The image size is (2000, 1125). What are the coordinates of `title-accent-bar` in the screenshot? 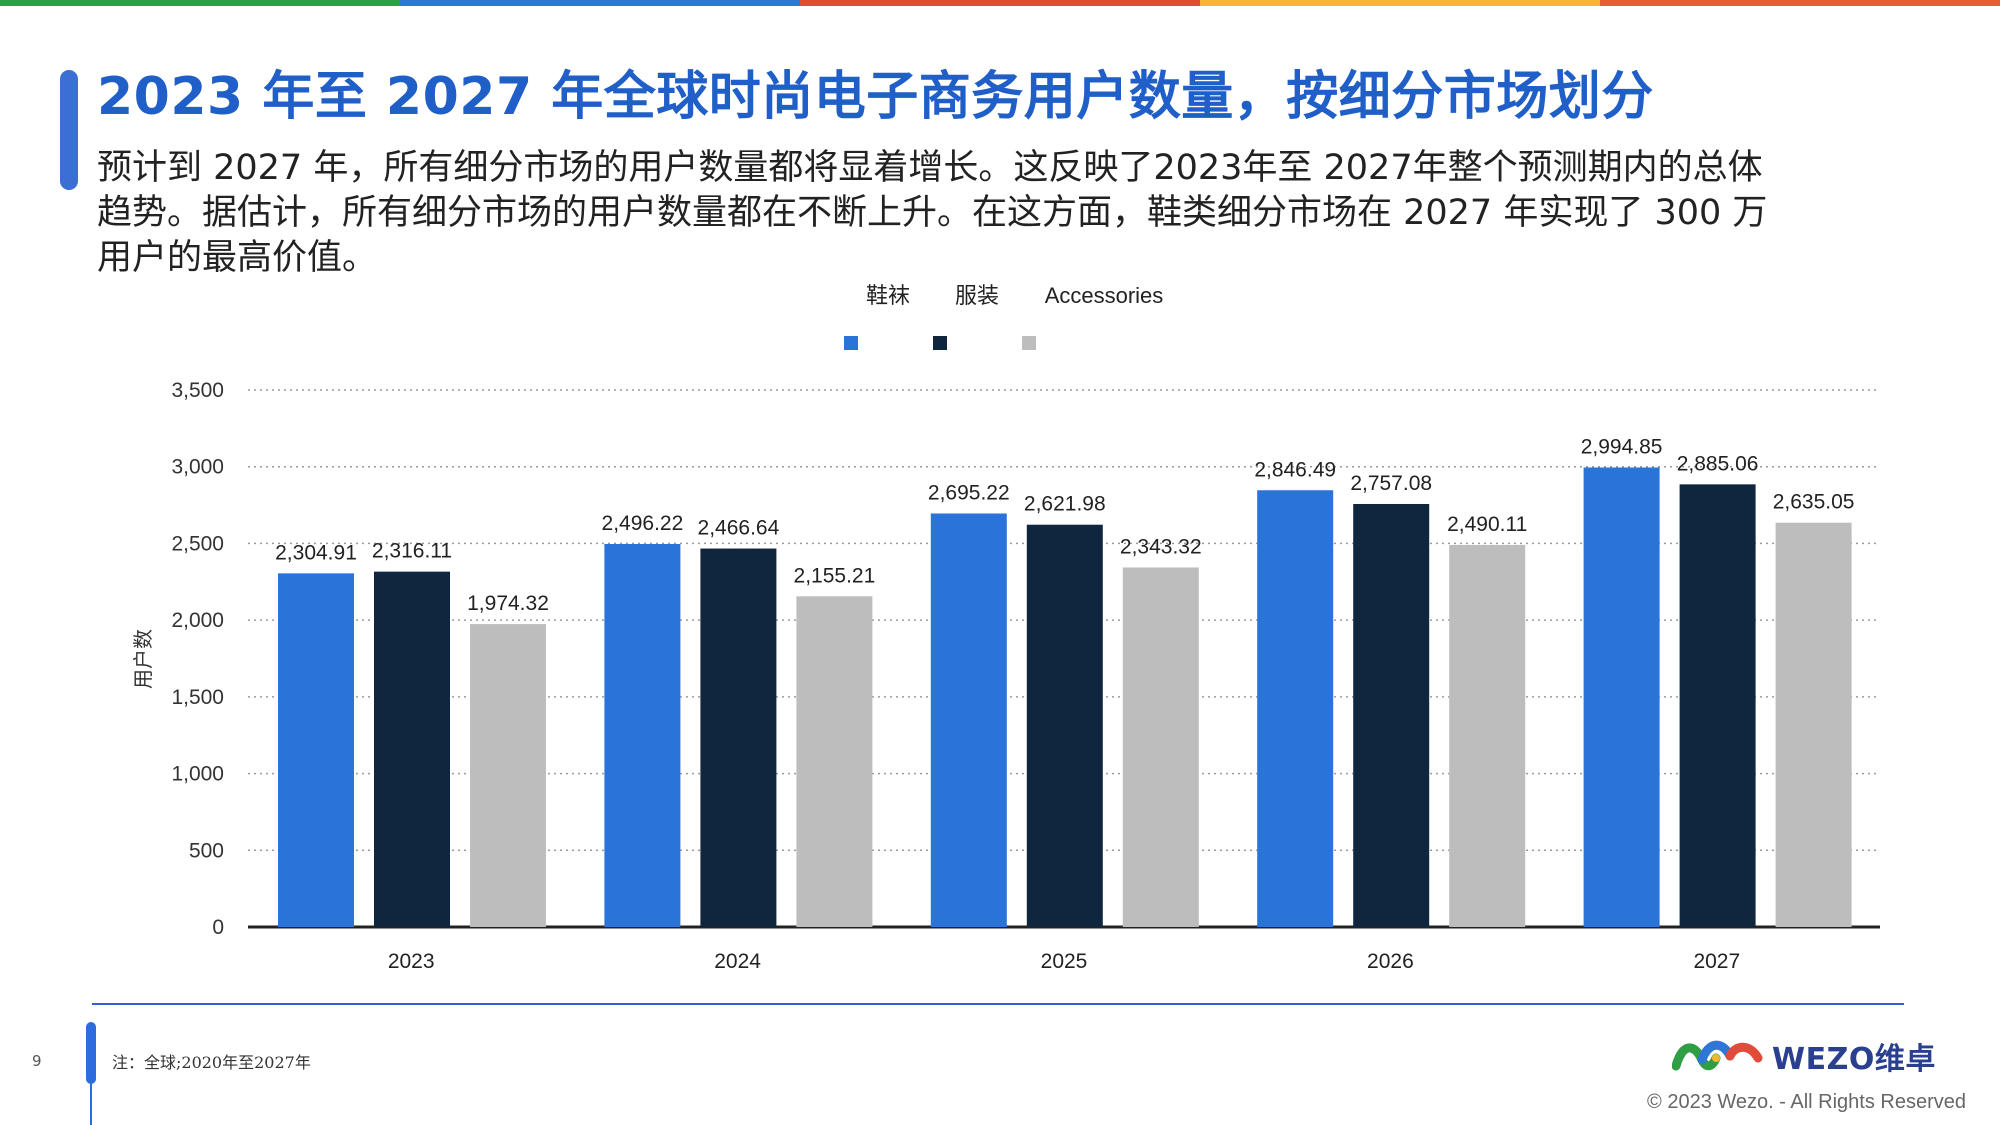 It's located at (69, 130).